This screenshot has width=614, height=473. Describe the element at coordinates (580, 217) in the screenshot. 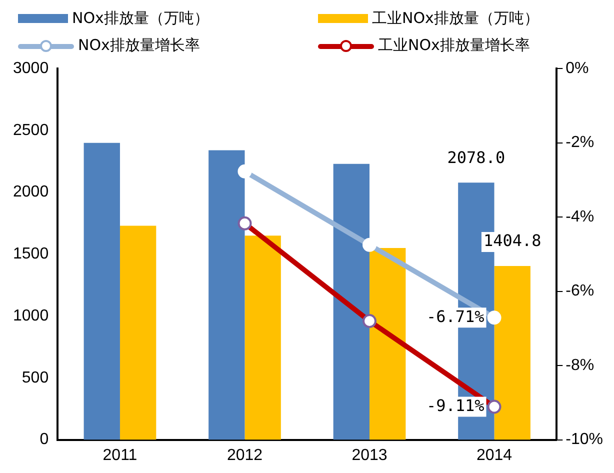

I see `y2-tick-label: -4%` at that location.